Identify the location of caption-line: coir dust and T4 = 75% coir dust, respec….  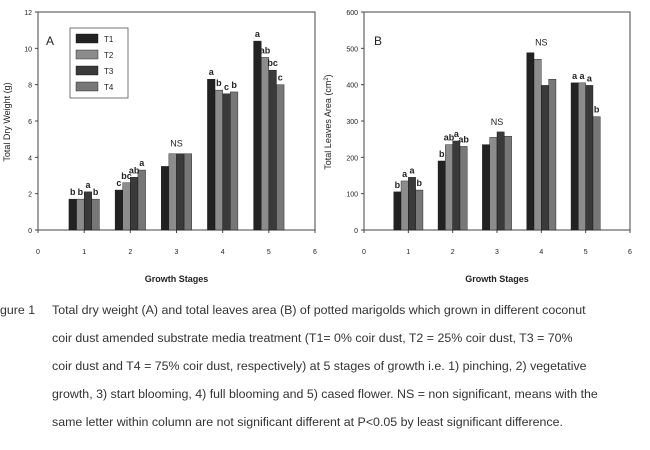
(319, 366).